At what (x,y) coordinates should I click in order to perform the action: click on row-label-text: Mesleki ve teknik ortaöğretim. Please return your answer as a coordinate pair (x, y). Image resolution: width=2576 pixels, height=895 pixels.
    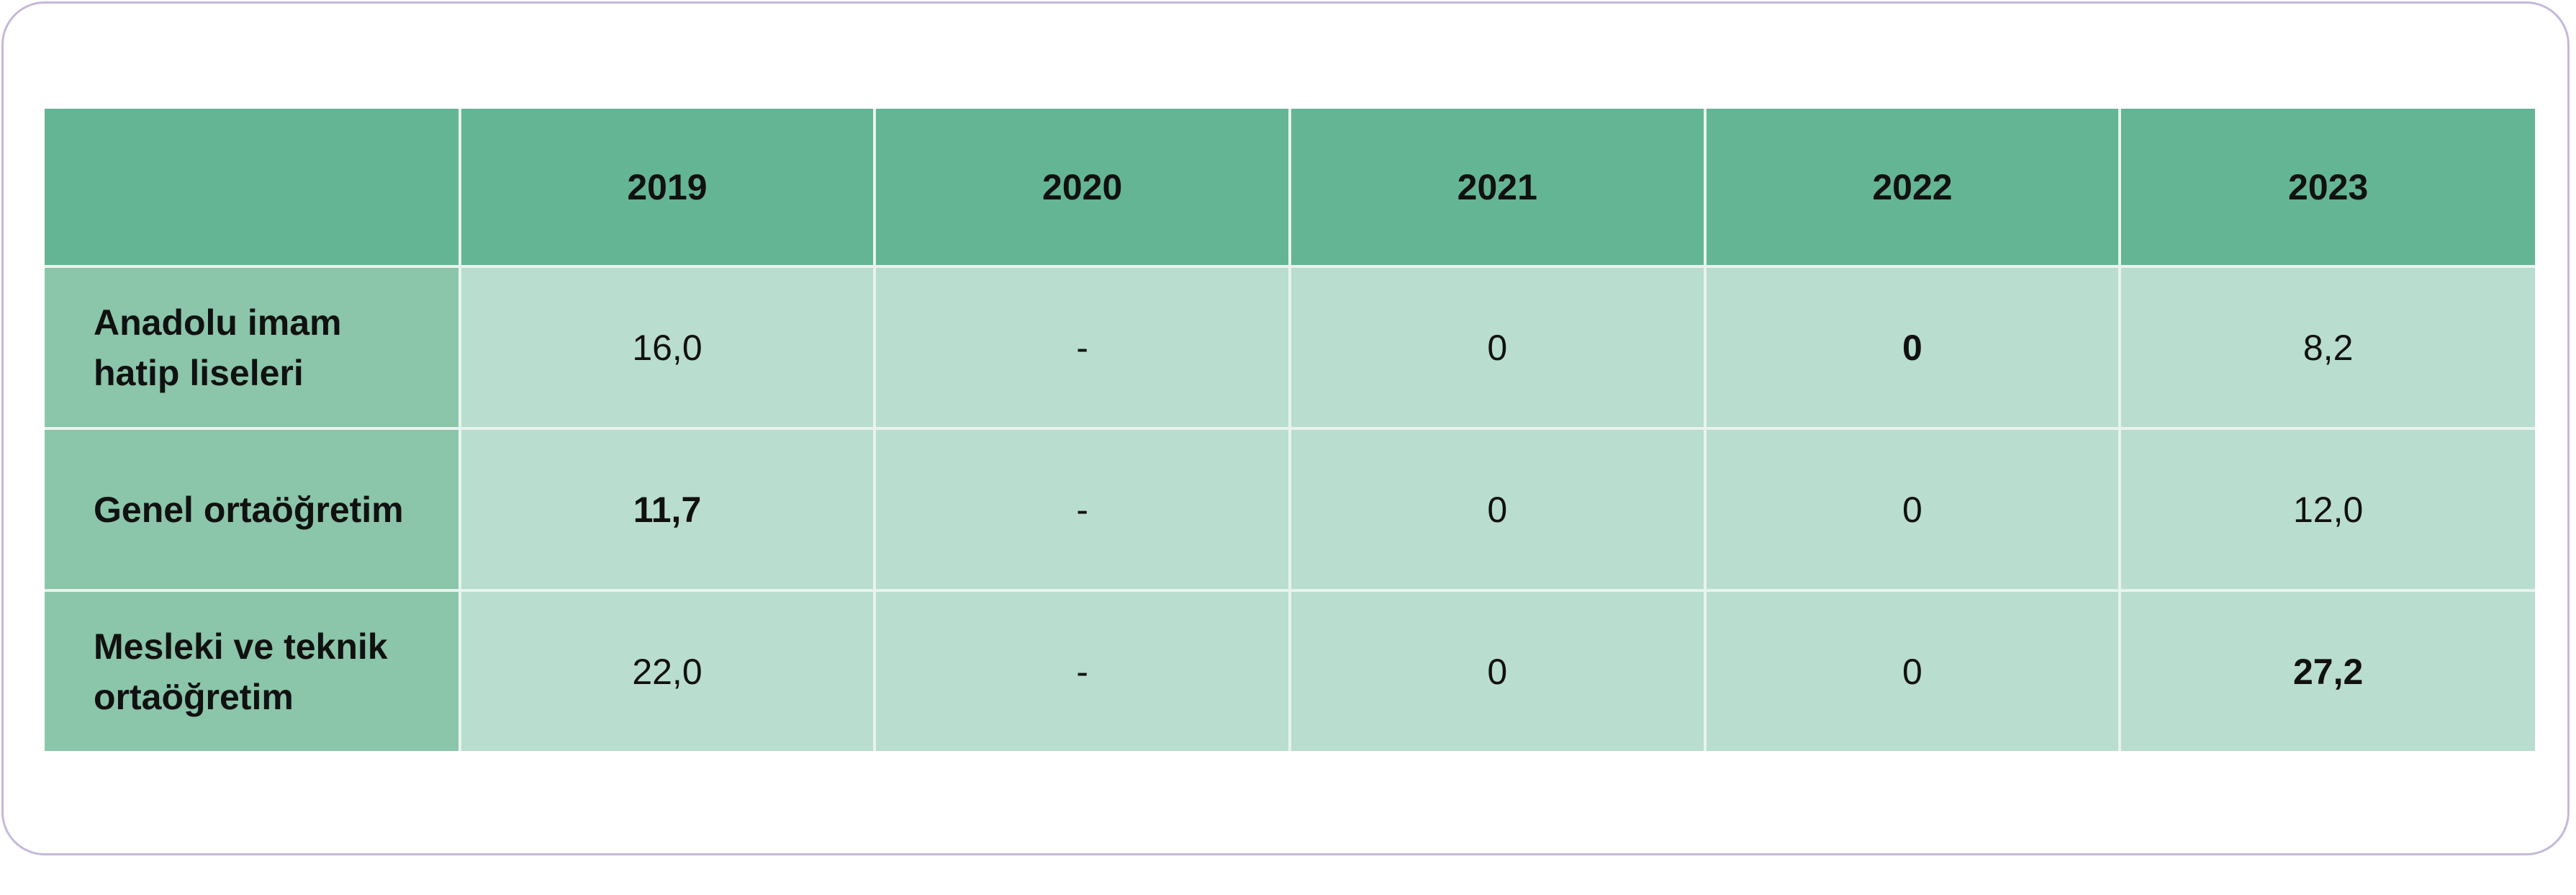
    Looking at the image, I should click on (241, 671).